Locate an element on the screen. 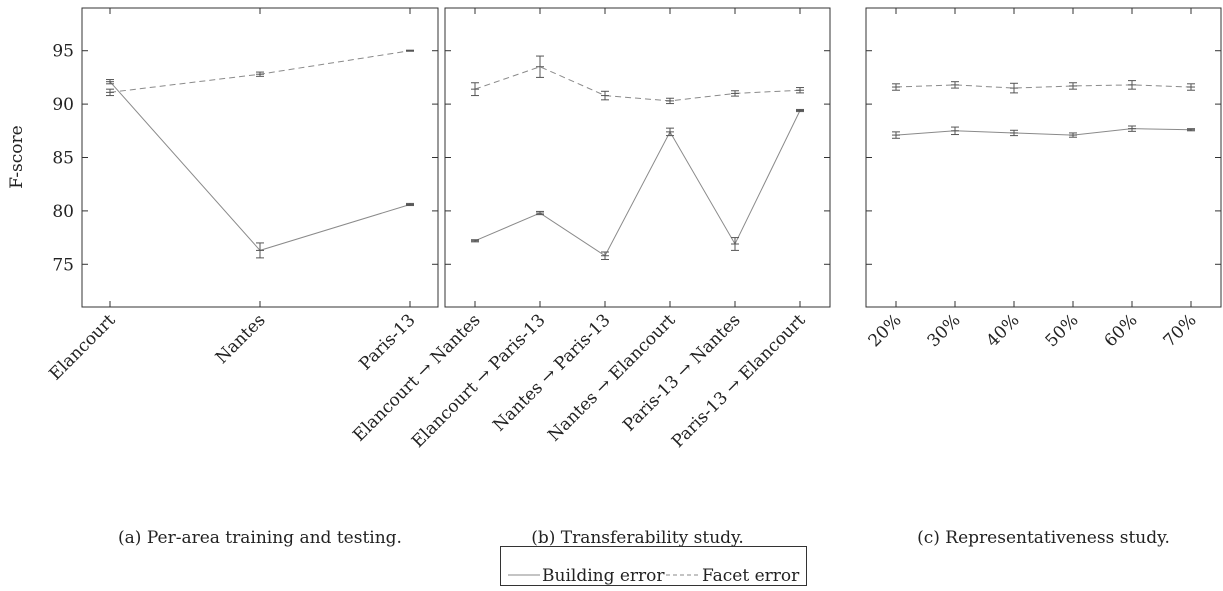 The height and width of the screenshot is (591, 1223). panel-caption: (c) Representativeness study. is located at coordinates (1043, 538).